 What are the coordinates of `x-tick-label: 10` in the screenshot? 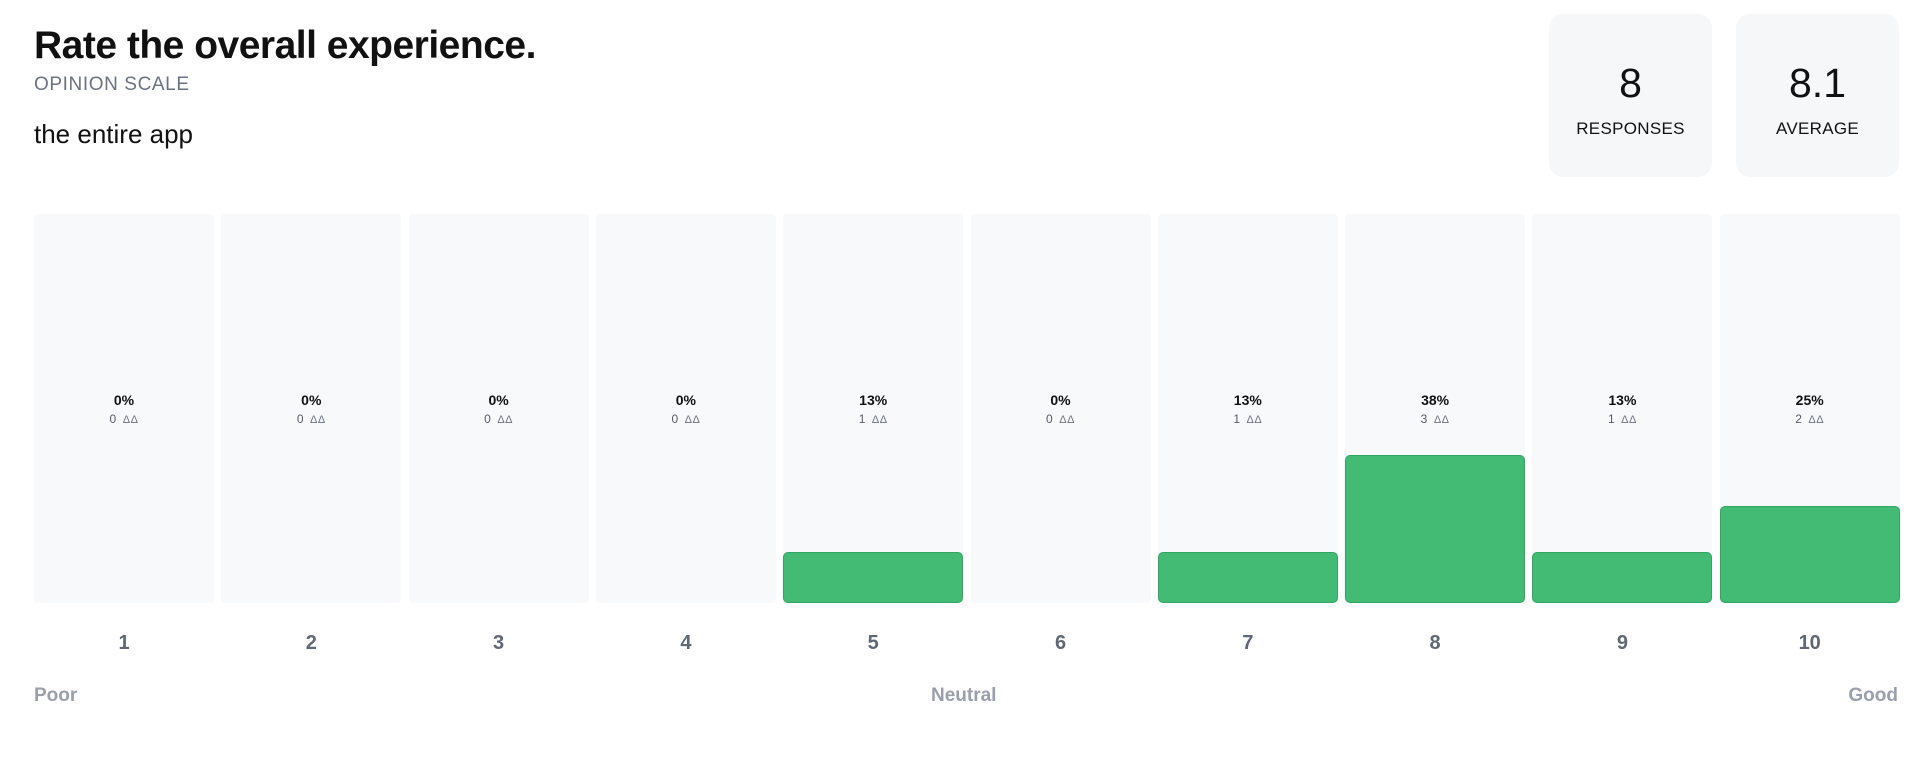 It's located at (1809, 643).